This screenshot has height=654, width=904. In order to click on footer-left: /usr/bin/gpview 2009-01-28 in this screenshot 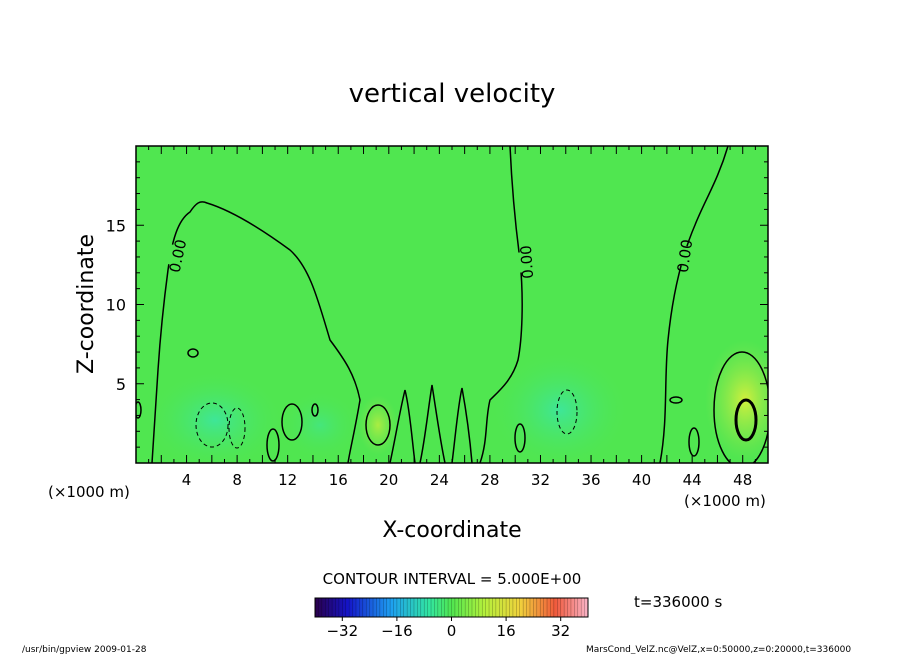, I will do `click(84, 649)`.